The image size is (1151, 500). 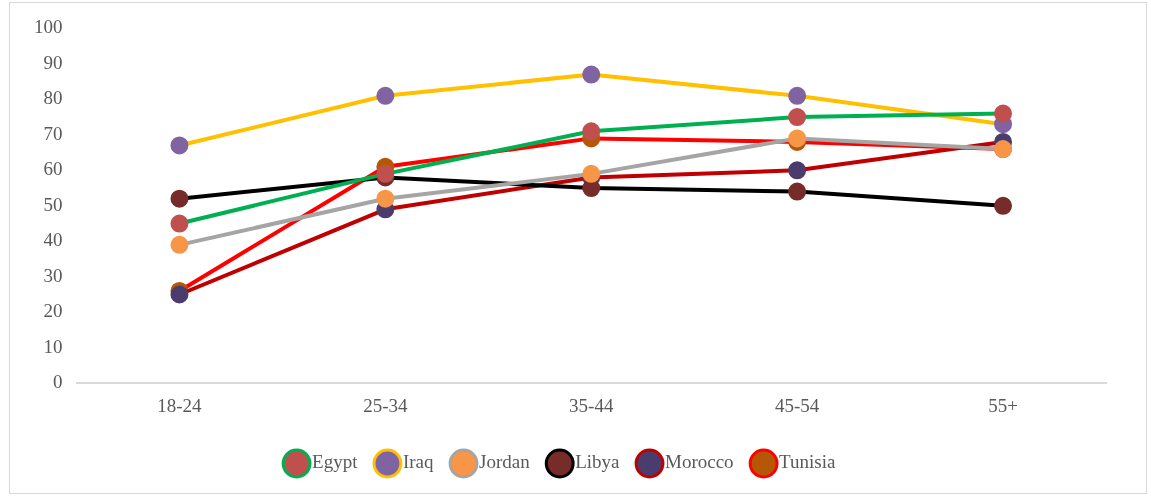 What do you see at coordinates (335, 462) in the screenshot?
I see `legend-label: Egypt` at bounding box center [335, 462].